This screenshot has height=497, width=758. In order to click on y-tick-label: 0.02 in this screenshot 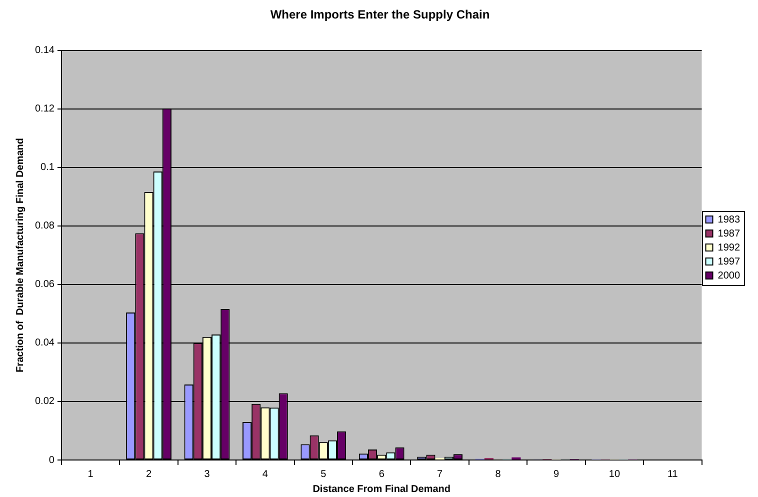, I will do `click(44, 402)`.